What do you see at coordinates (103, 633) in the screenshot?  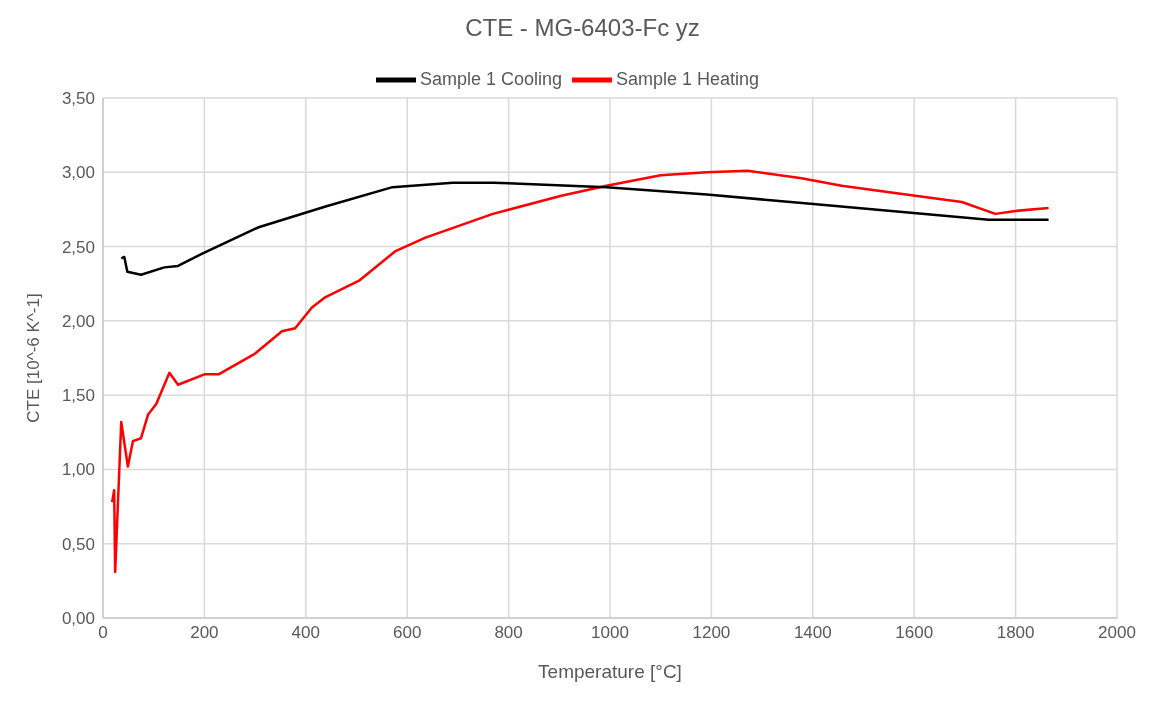 I see `x-tick-label: 0` at bounding box center [103, 633].